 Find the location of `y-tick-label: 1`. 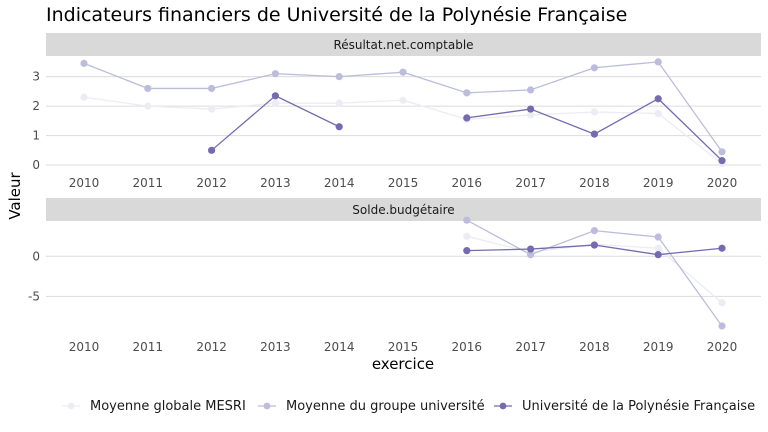

y-tick-label: 1 is located at coordinates (36, 136).